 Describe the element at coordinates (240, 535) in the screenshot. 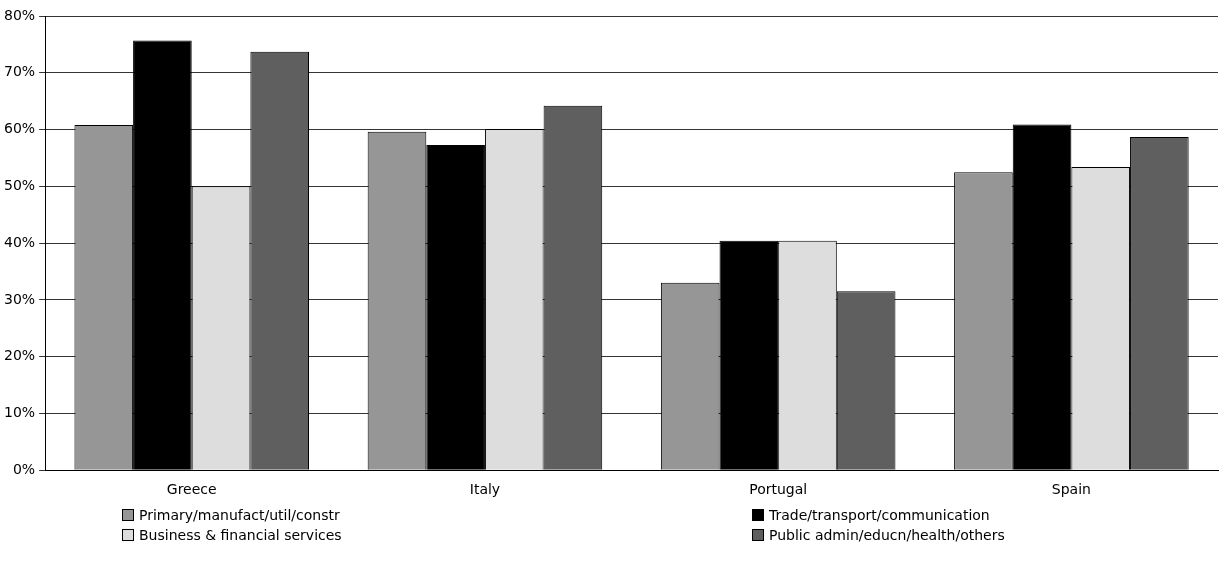

I see `legend-label: Business & financial services` at that location.